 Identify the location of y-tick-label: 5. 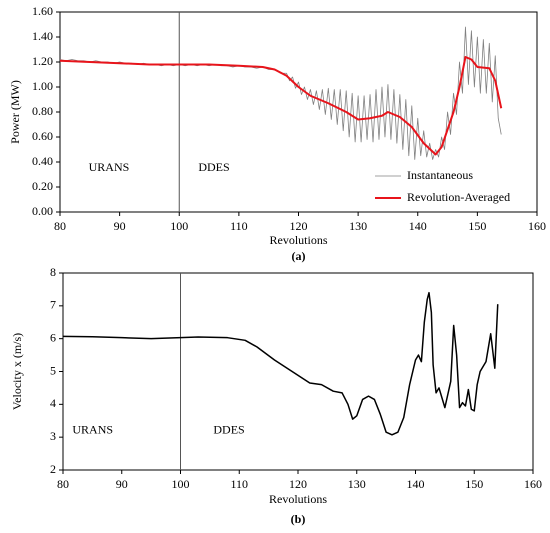
(53, 370).